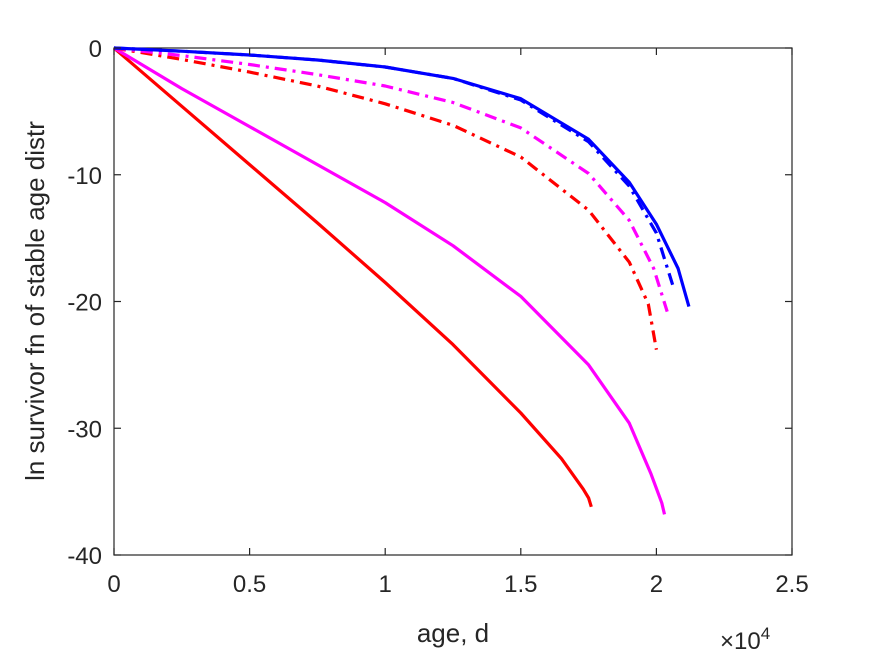  Describe the element at coordinates (249, 584) in the screenshot. I see `x-tick-label: 0.5` at that location.